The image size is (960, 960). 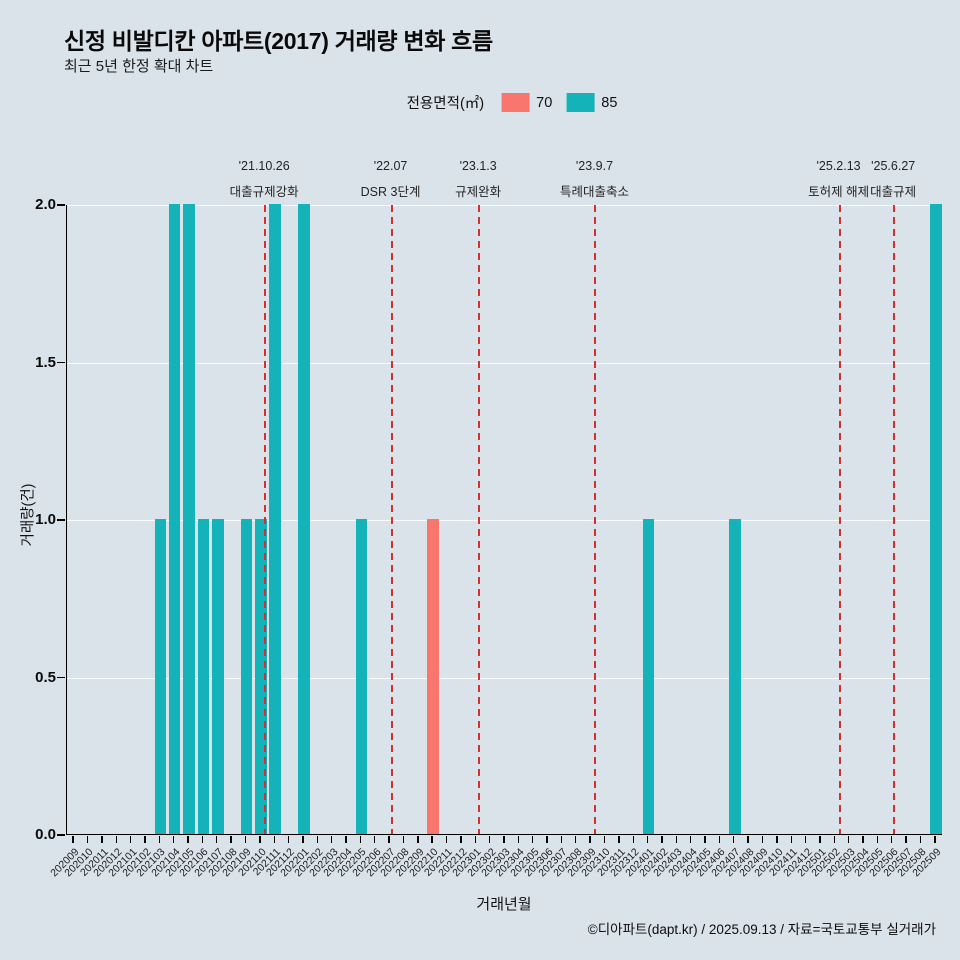 What do you see at coordinates (609, 102) in the screenshot?
I see `legend-label-85: 85` at bounding box center [609, 102].